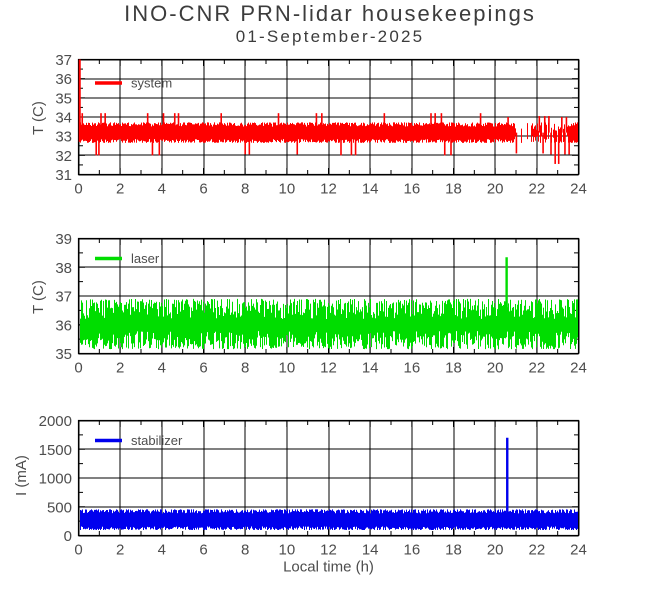  Describe the element at coordinates (245, 550) in the screenshot. I see `plot-stabilizer-xtick-label: 8` at that location.